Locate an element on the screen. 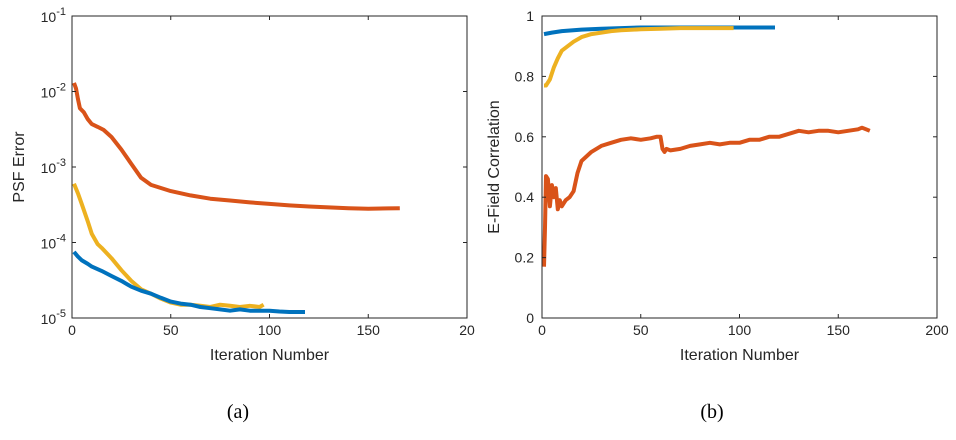 The height and width of the screenshot is (440, 956). y-tick-exponent: -2 is located at coordinates (61, 88).